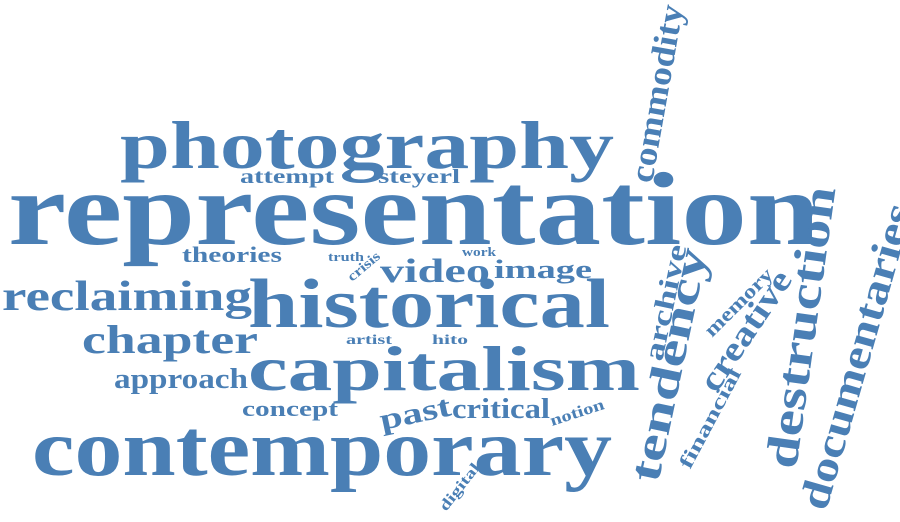 The image size is (900, 522). I want to click on word-hito: hito, so click(450, 340).